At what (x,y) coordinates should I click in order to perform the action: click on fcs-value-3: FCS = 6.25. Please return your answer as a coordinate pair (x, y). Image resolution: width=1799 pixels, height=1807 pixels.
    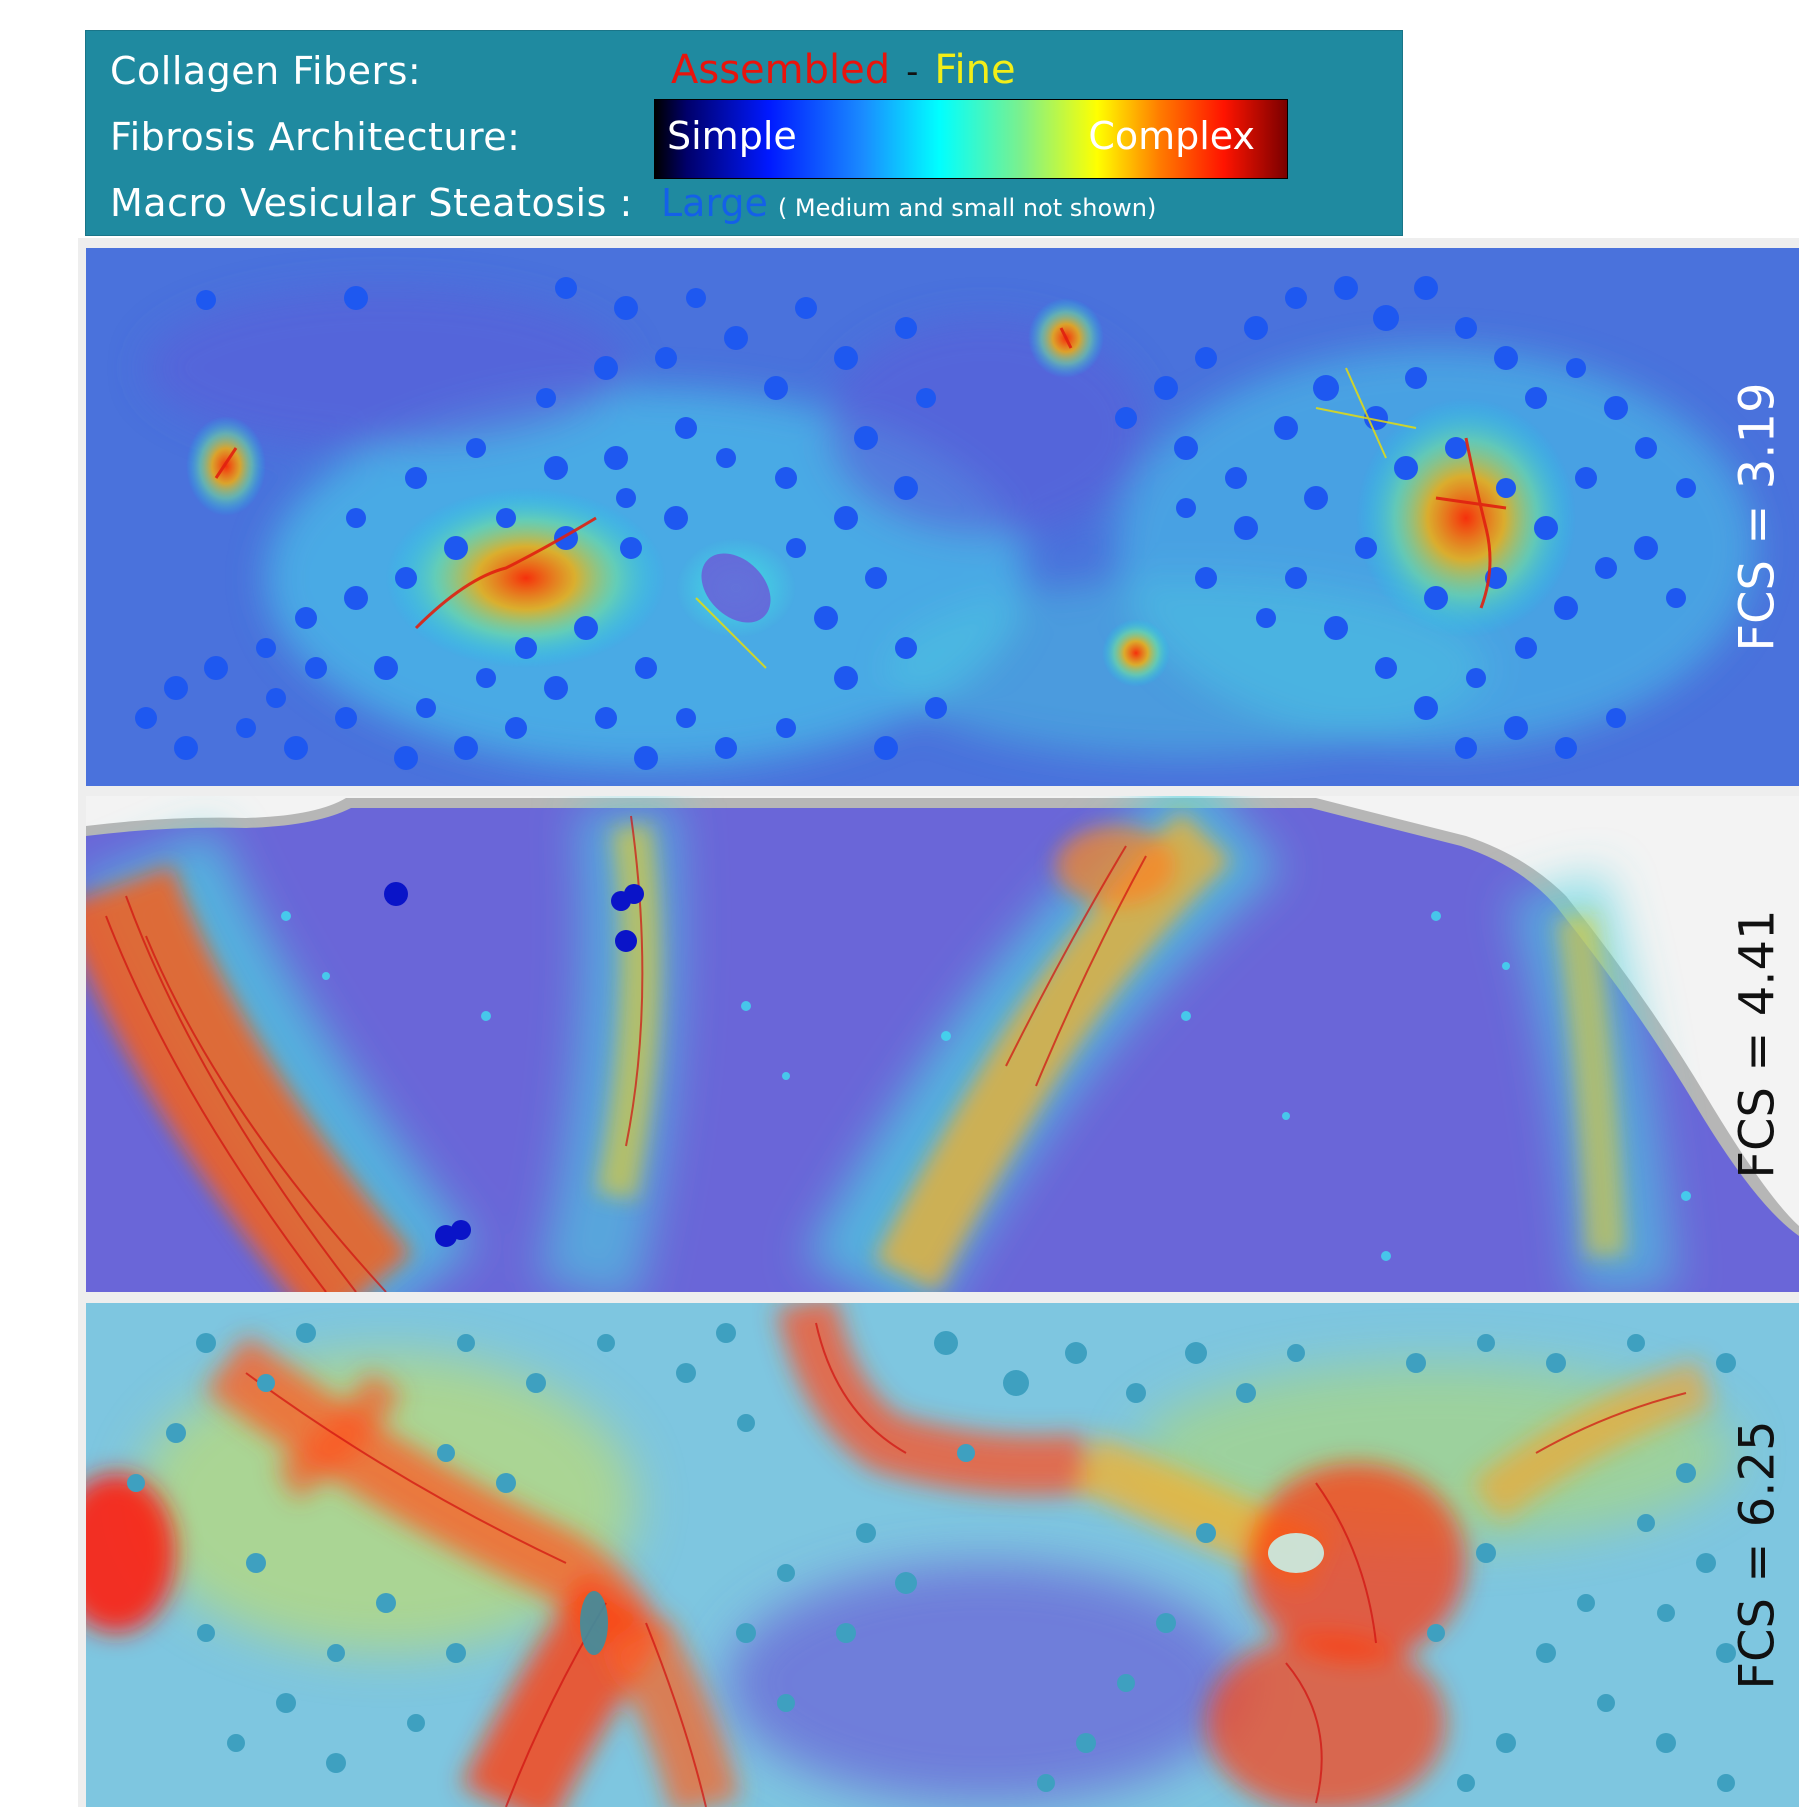
    Looking at the image, I should click on (1758, 1554).